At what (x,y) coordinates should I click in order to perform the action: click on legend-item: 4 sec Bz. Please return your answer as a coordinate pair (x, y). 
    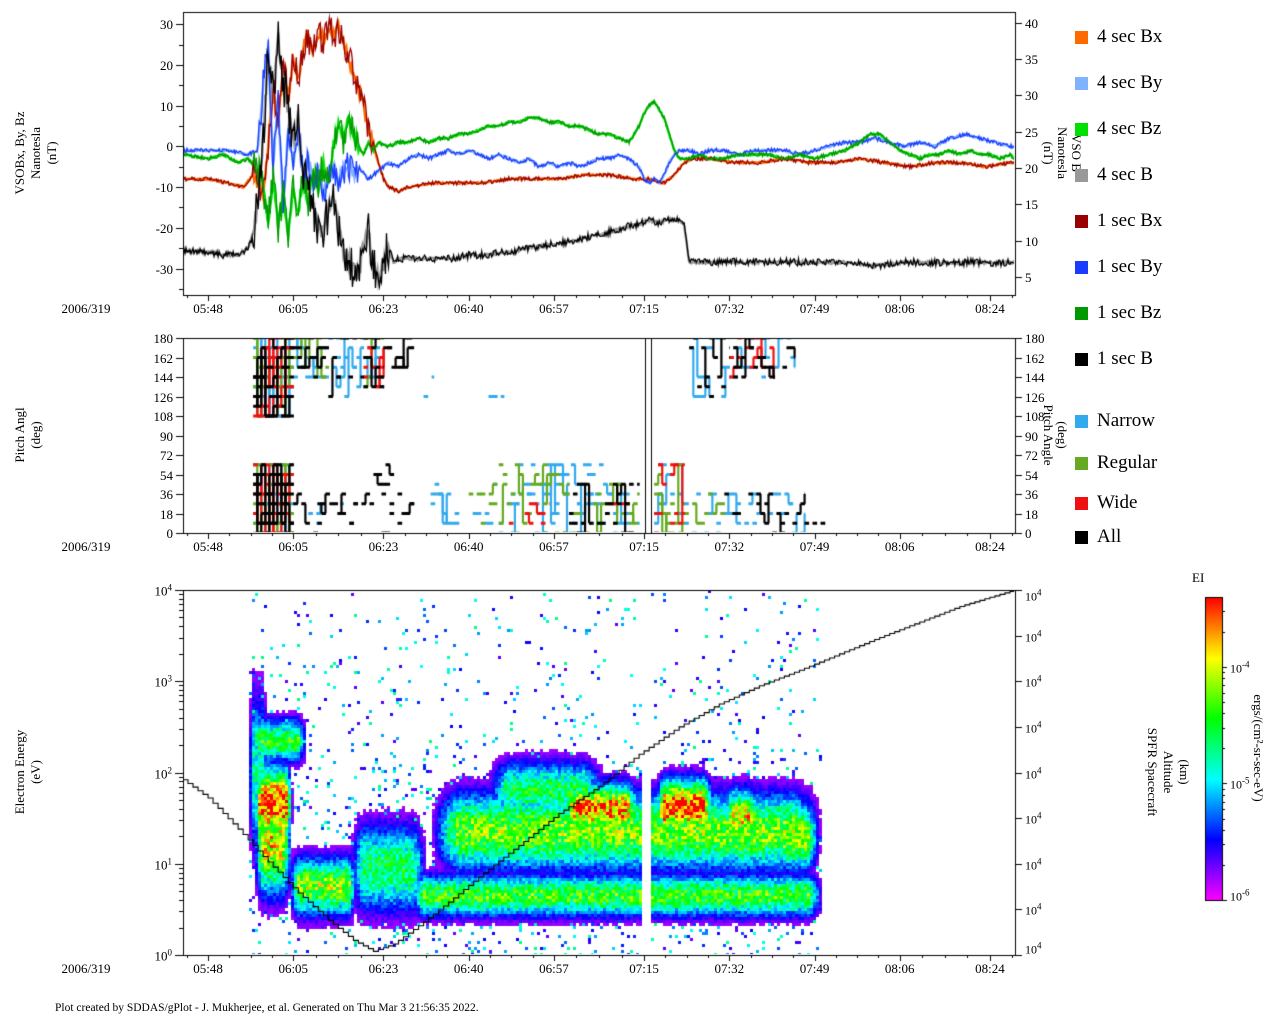
    Looking at the image, I should click on (1118, 129).